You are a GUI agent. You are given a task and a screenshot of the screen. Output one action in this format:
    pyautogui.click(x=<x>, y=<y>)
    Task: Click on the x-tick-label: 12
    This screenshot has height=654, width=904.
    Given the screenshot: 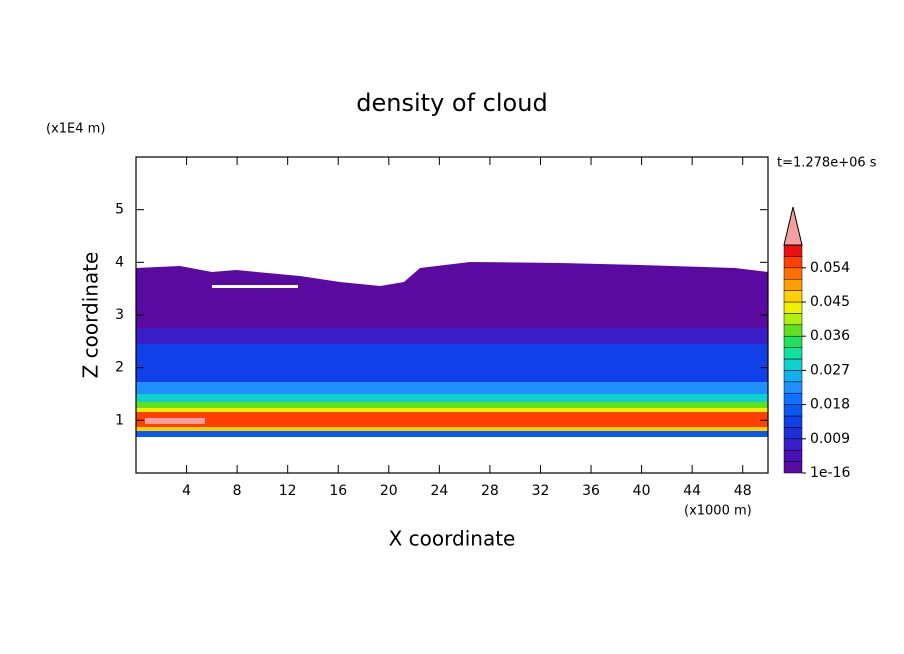 What is the action you would take?
    pyautogui.click(x=288, y=491)
    